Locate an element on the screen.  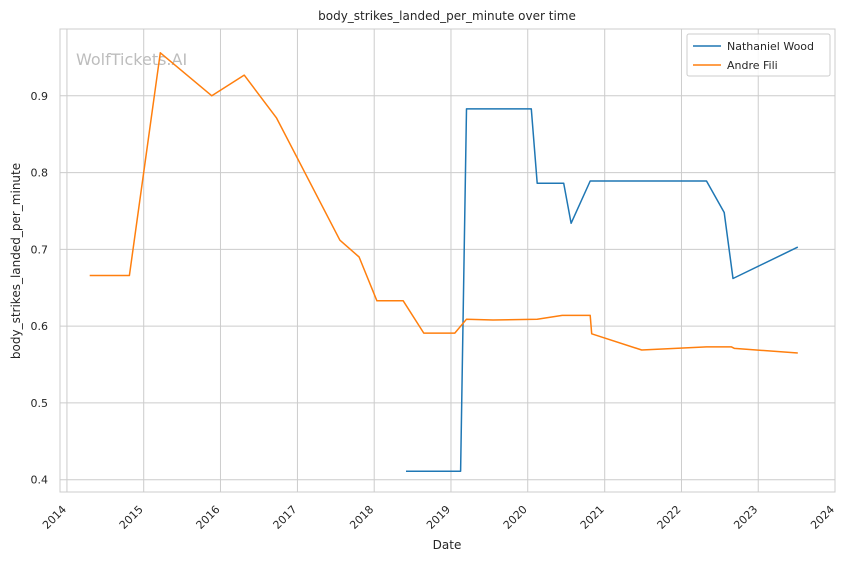
watermark: WolfTickets.AI is located at coordinates (131, 59).